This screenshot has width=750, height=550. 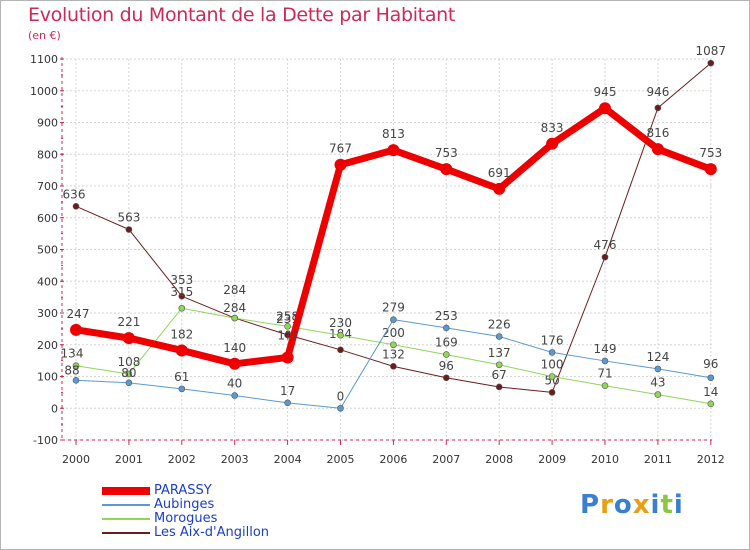 I want to click on data-label: 61, so click(x=181, y=377).